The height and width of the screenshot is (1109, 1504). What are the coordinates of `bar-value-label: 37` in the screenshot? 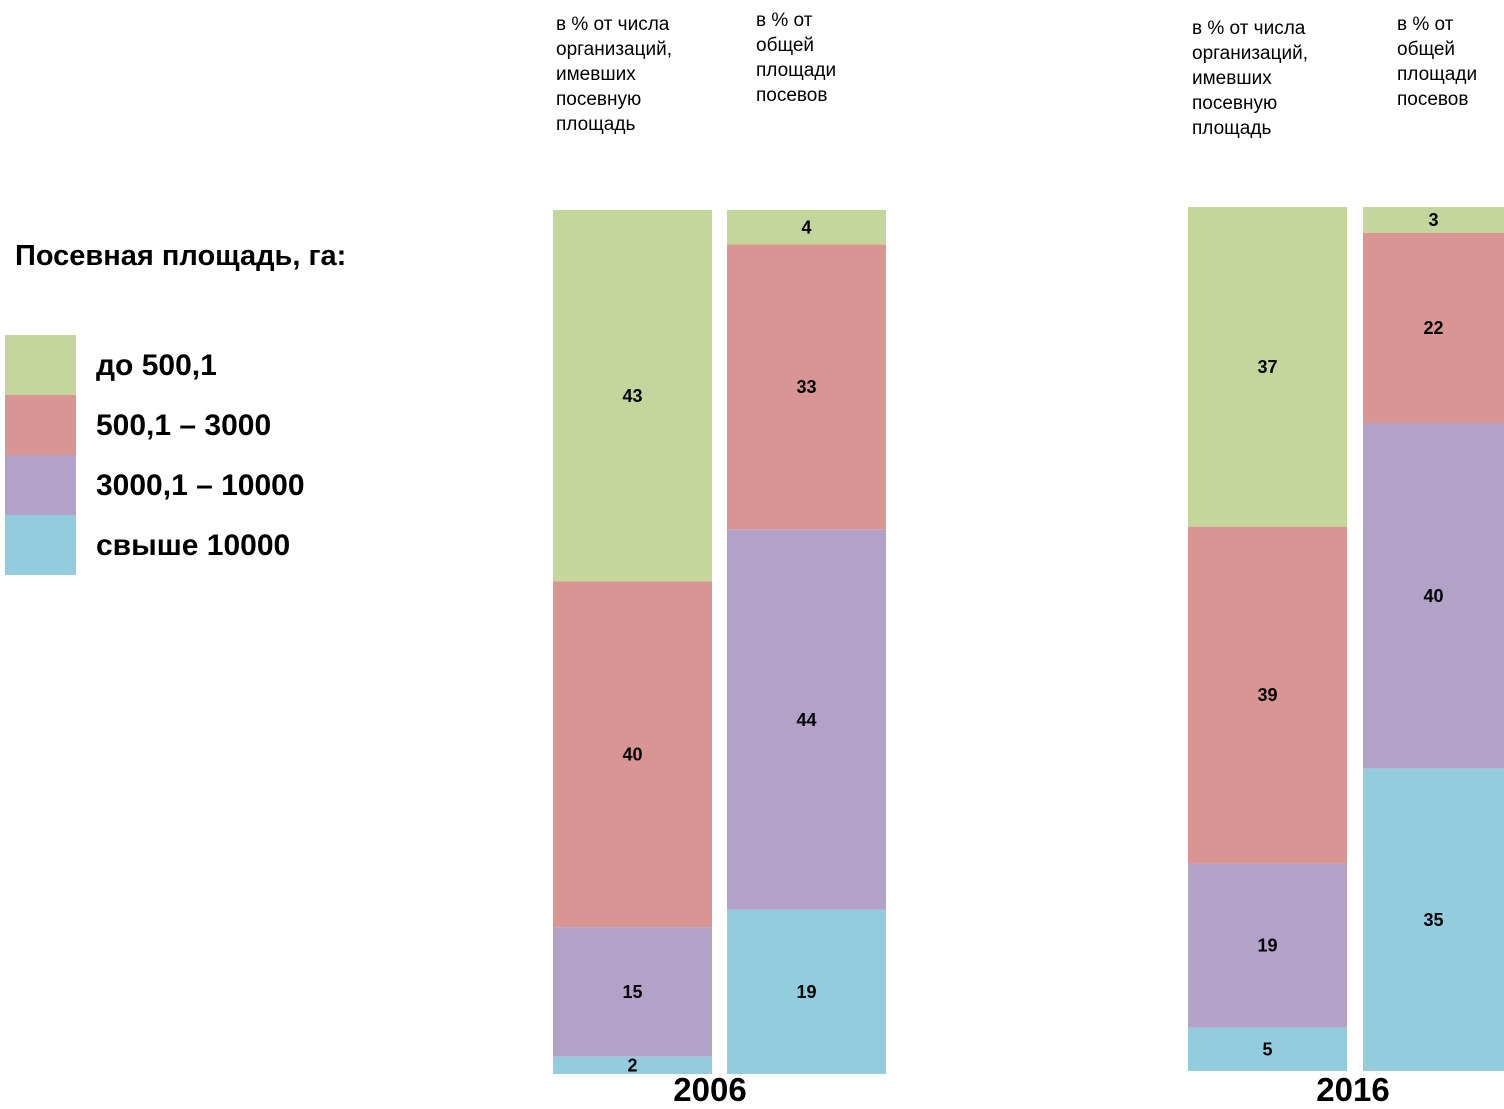 It's located at (1267, 367).